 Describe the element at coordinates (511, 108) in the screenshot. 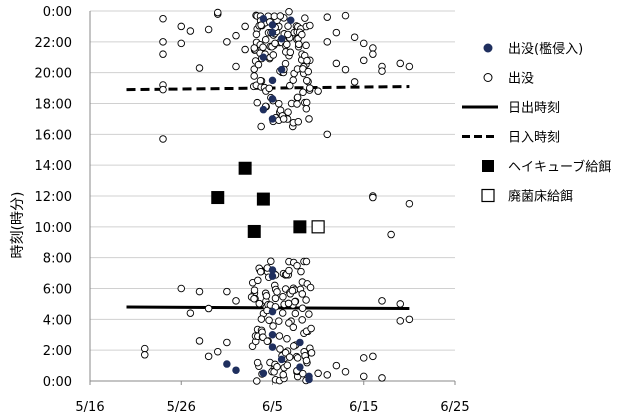

I see `legend-item-sunrise: 日出時刻` at that location.